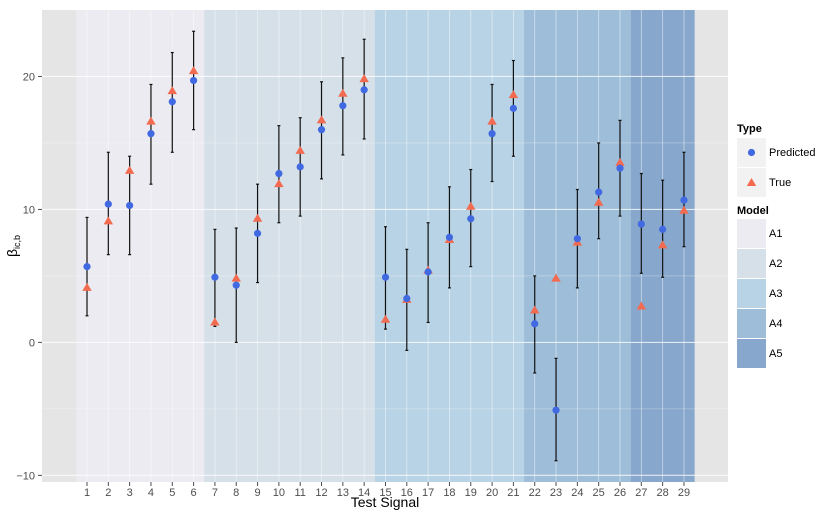 This screenshot has height=514, width=830. I want to click on legend-type-label: True, so click(780, 183).